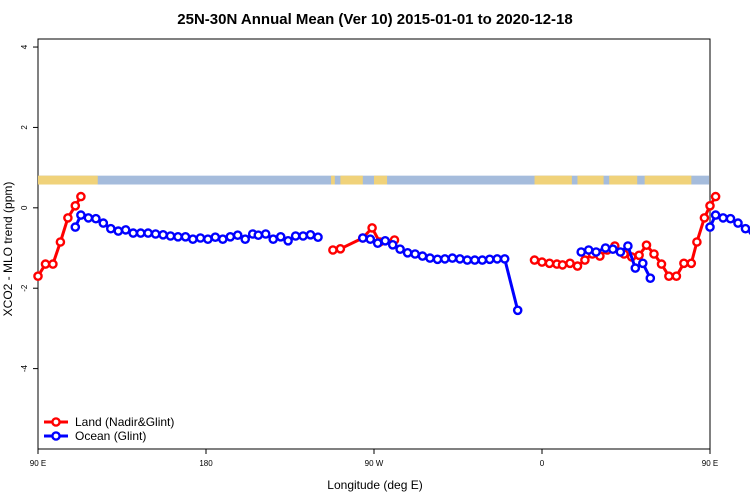 Image resolution: width=750 pixels, height=500 pixels. I want to click on x-axis-label: Longitude (deg E), so click(374, 485).